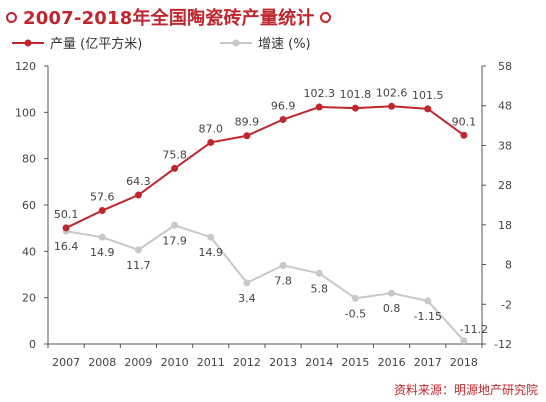 The width and height of the screenshot is (546, 402). Describe the element at coordinates (320, 93) in the screenshot. I see `data-label-production: 102.3` at that location.